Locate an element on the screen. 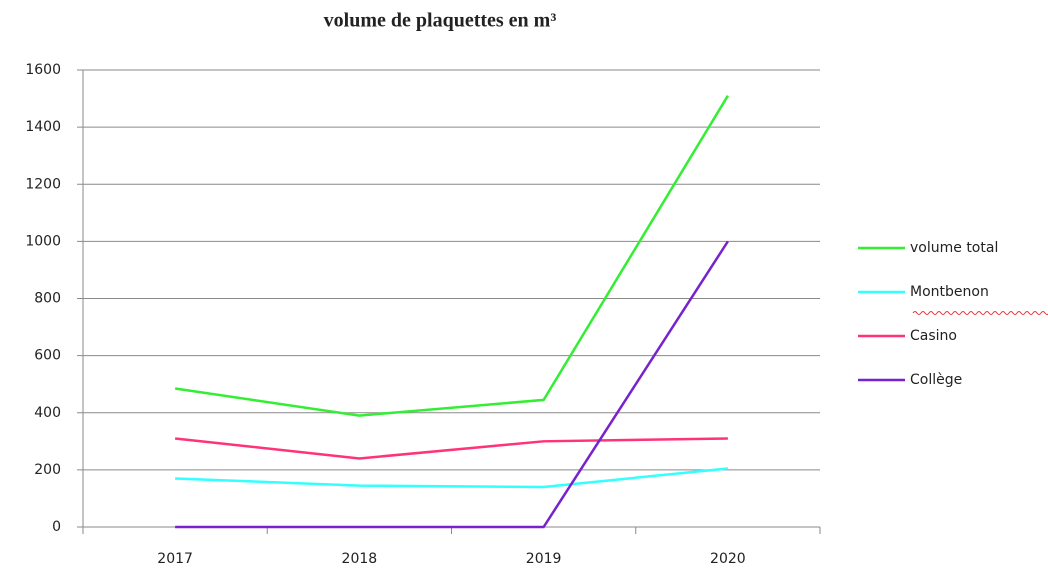 The height and width of the screenshot is (575, 1048). legend-label: Casino is located at coordinates (933, 336).